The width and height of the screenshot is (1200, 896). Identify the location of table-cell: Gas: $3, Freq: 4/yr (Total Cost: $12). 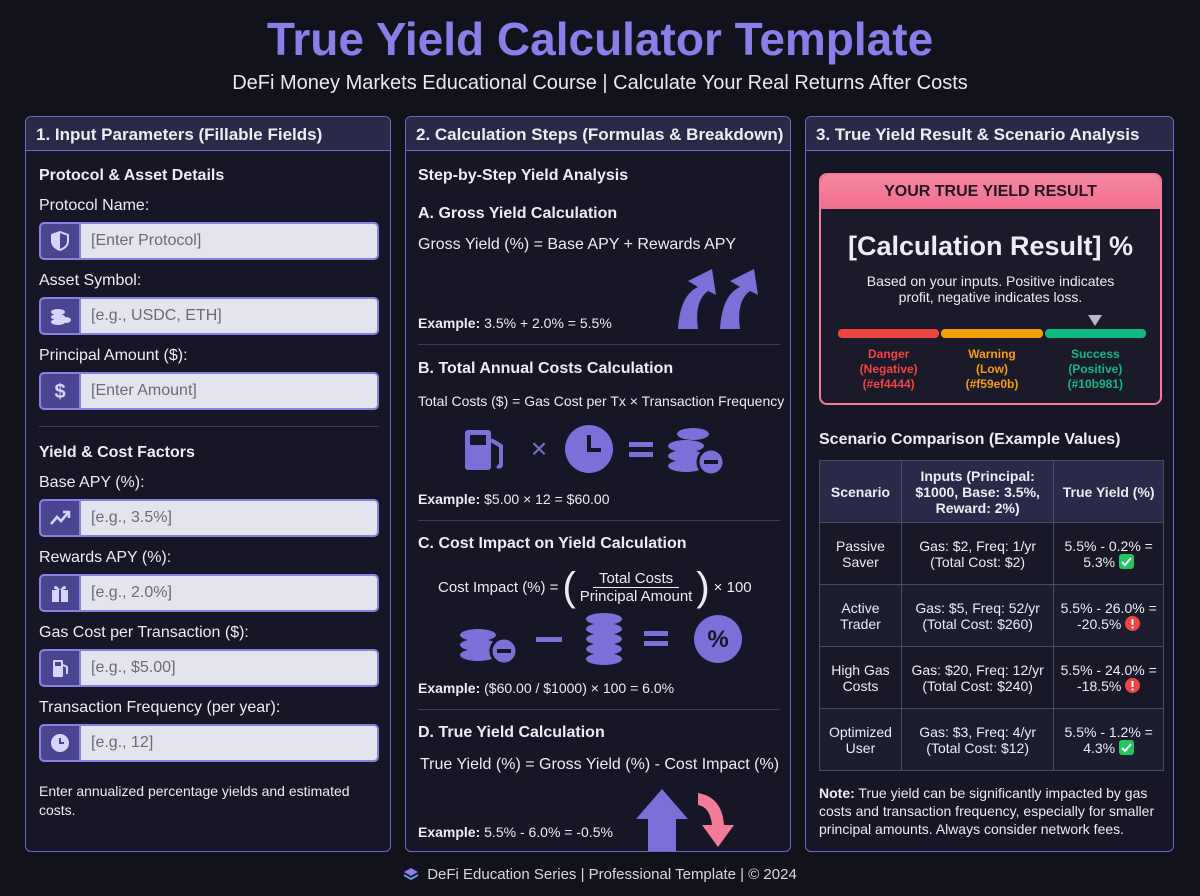
(977, 739).